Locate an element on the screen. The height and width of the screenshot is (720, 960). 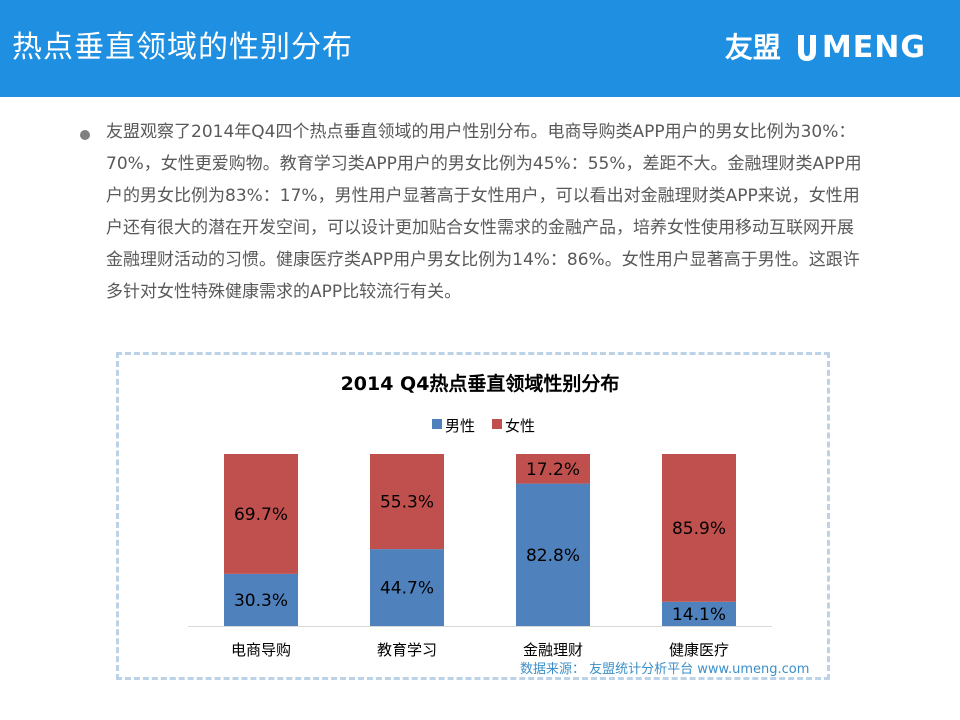
chart-source: 数据来源： 友盟统计分析平台 www.umeng.com is located at coordinates (664, 669).